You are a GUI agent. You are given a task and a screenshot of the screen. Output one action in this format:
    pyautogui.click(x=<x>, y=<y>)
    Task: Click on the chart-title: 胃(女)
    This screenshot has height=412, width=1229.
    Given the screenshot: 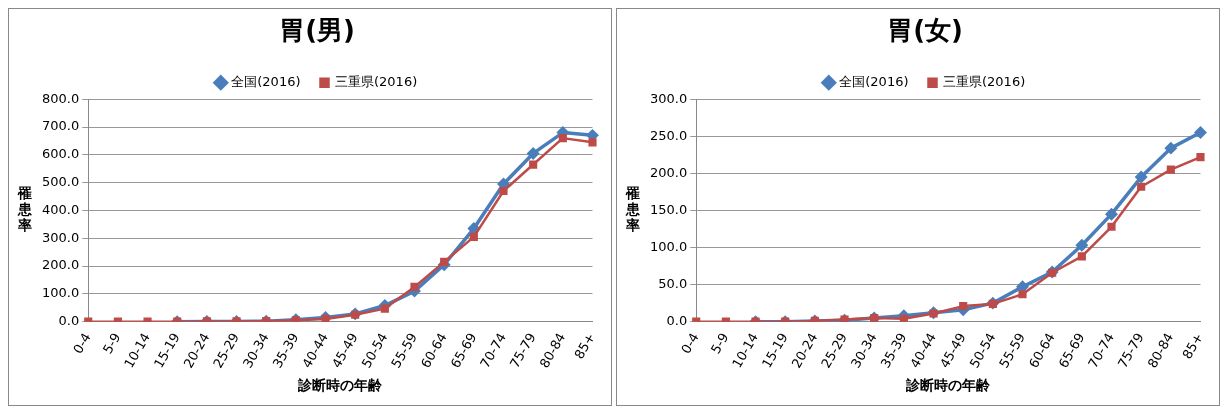 What is the action you would take?
    pyautogui.click(x=925, y=30)
    